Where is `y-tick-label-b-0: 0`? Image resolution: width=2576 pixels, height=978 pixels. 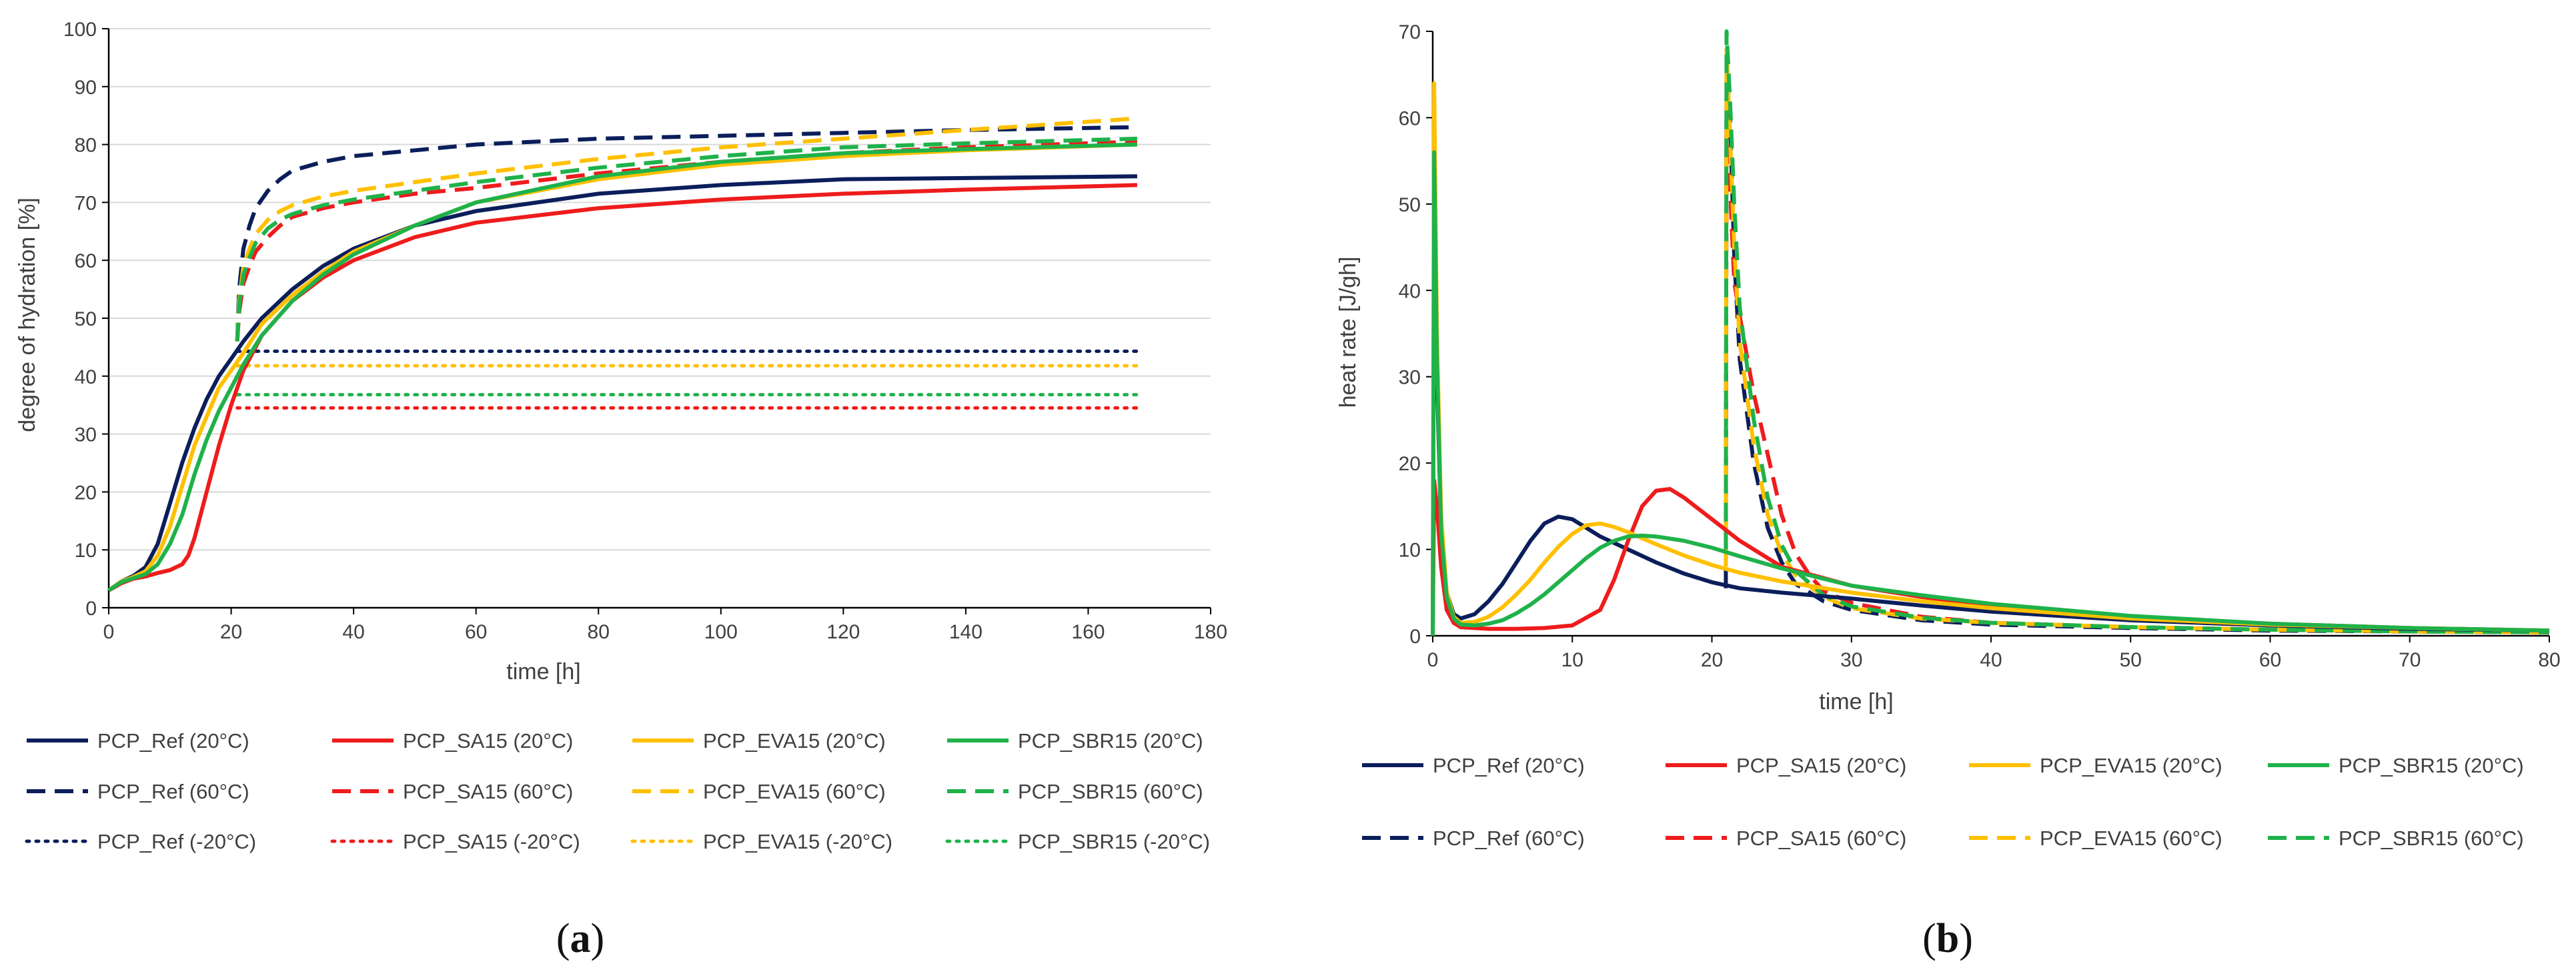
y-tick-label-b-0: 0 is located at coordinates (1415, 637).